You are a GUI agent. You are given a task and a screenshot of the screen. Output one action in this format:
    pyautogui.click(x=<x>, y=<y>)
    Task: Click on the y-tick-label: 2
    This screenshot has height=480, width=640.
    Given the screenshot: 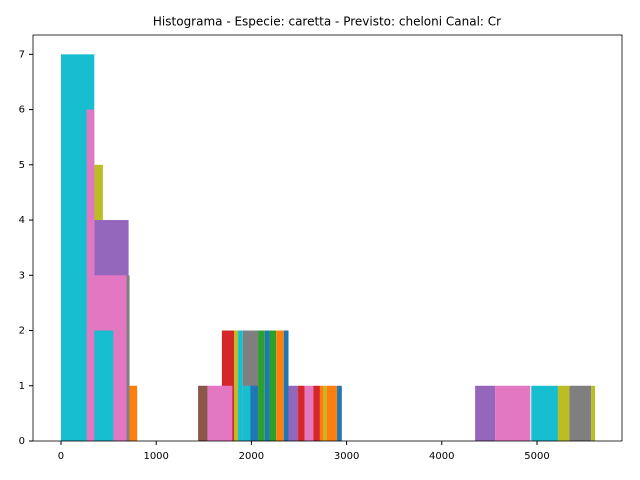 What is the action you would take?
    pyautogui.click(x=22, y=331)
    